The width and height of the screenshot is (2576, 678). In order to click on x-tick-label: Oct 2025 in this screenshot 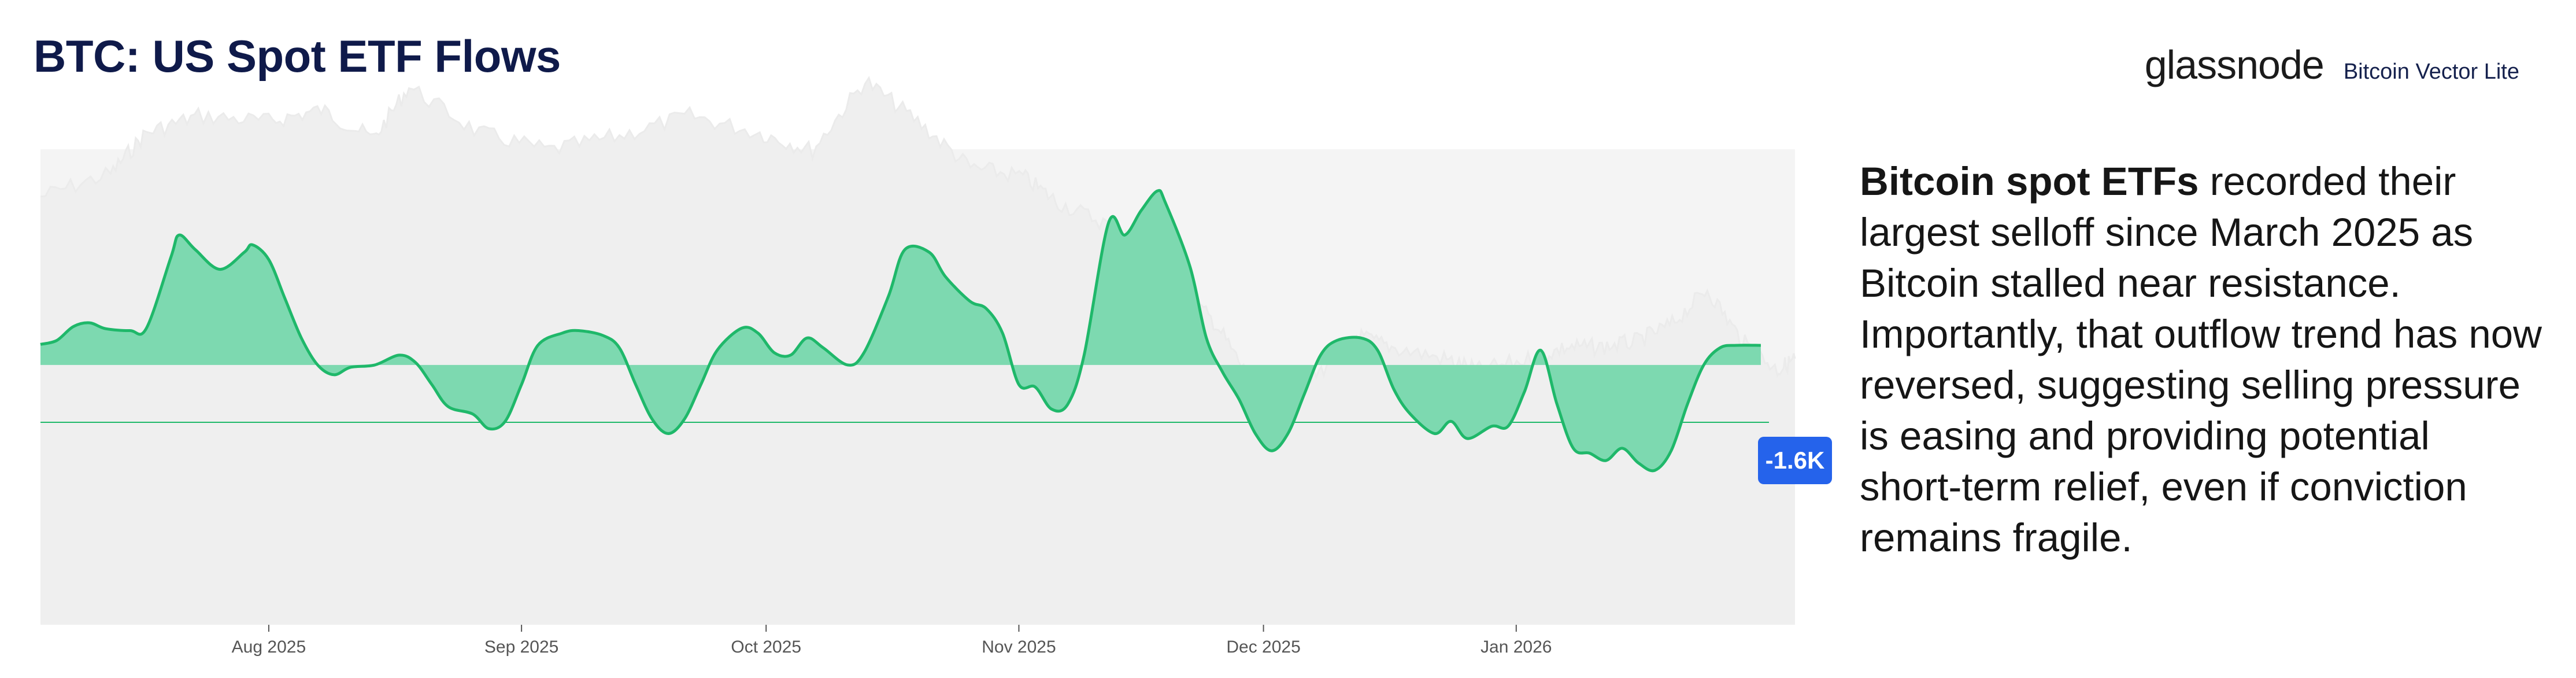, I will do `click(766, 647)`.